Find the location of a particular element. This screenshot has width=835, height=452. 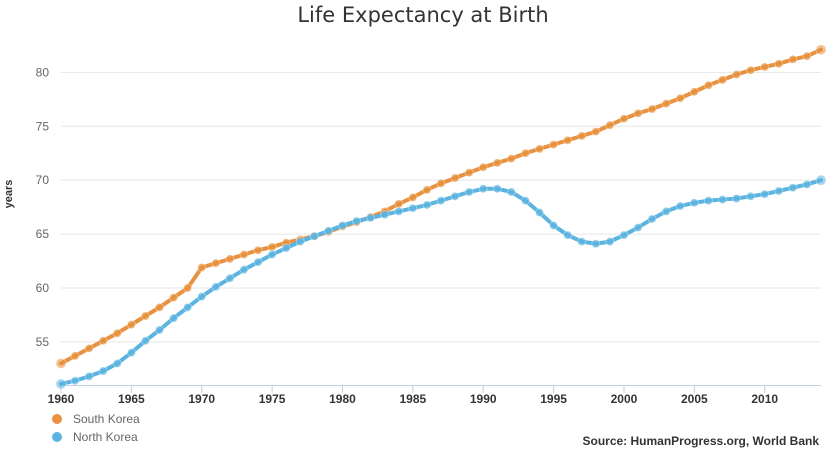

point-north-korea-1974 is located at coordinates (258, 262).